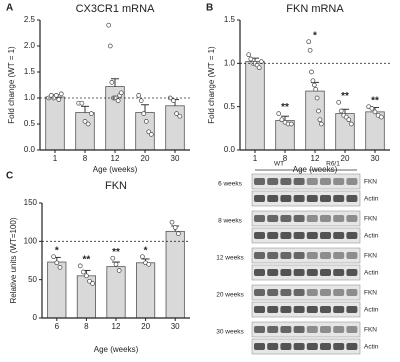 This screenshot has height=362, width=400. Describe the element at coordinates (230, 184) in the screenshot. I see `row-label: 6 weeks` at that location.